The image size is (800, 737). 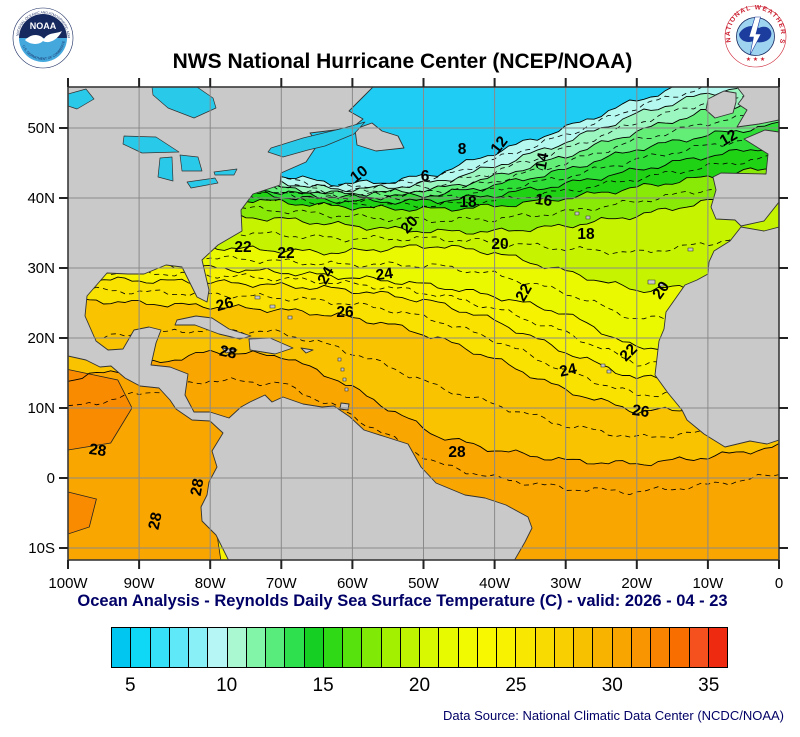 I want to click on lon-tick-label: 30W, so click(x=566, y=583).